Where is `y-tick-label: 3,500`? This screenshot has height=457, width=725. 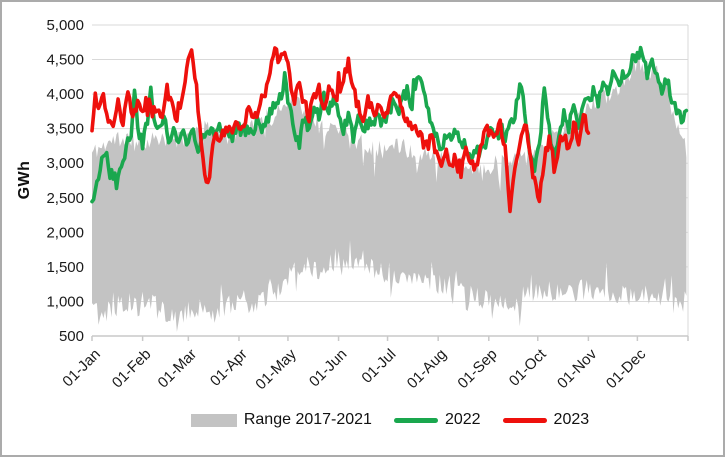 y-tick-label: 3,500 is located at coordinates (65, 129).